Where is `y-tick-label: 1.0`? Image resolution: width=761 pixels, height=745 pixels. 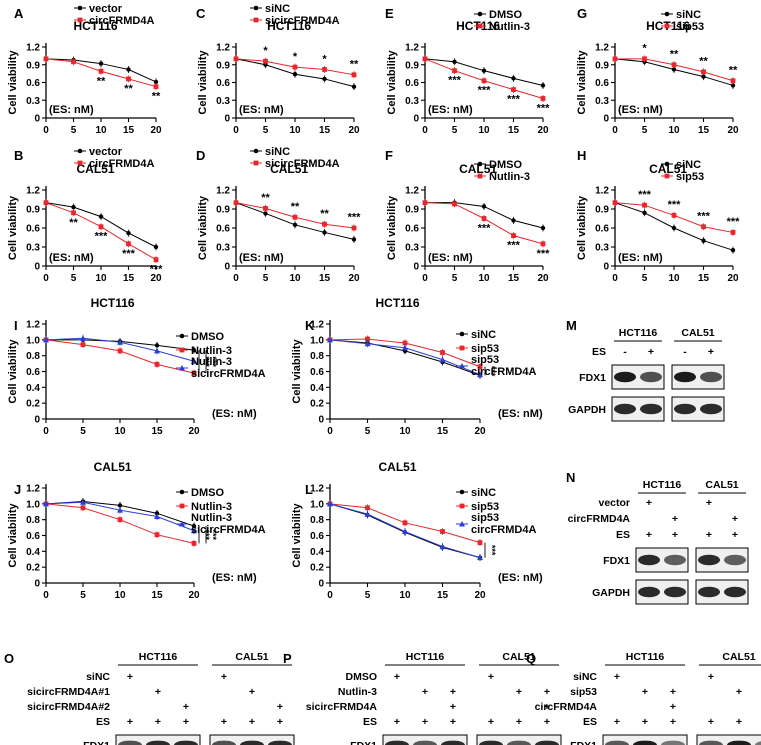 y-tick-label: 1.0 is located at coordinates (33, 504).